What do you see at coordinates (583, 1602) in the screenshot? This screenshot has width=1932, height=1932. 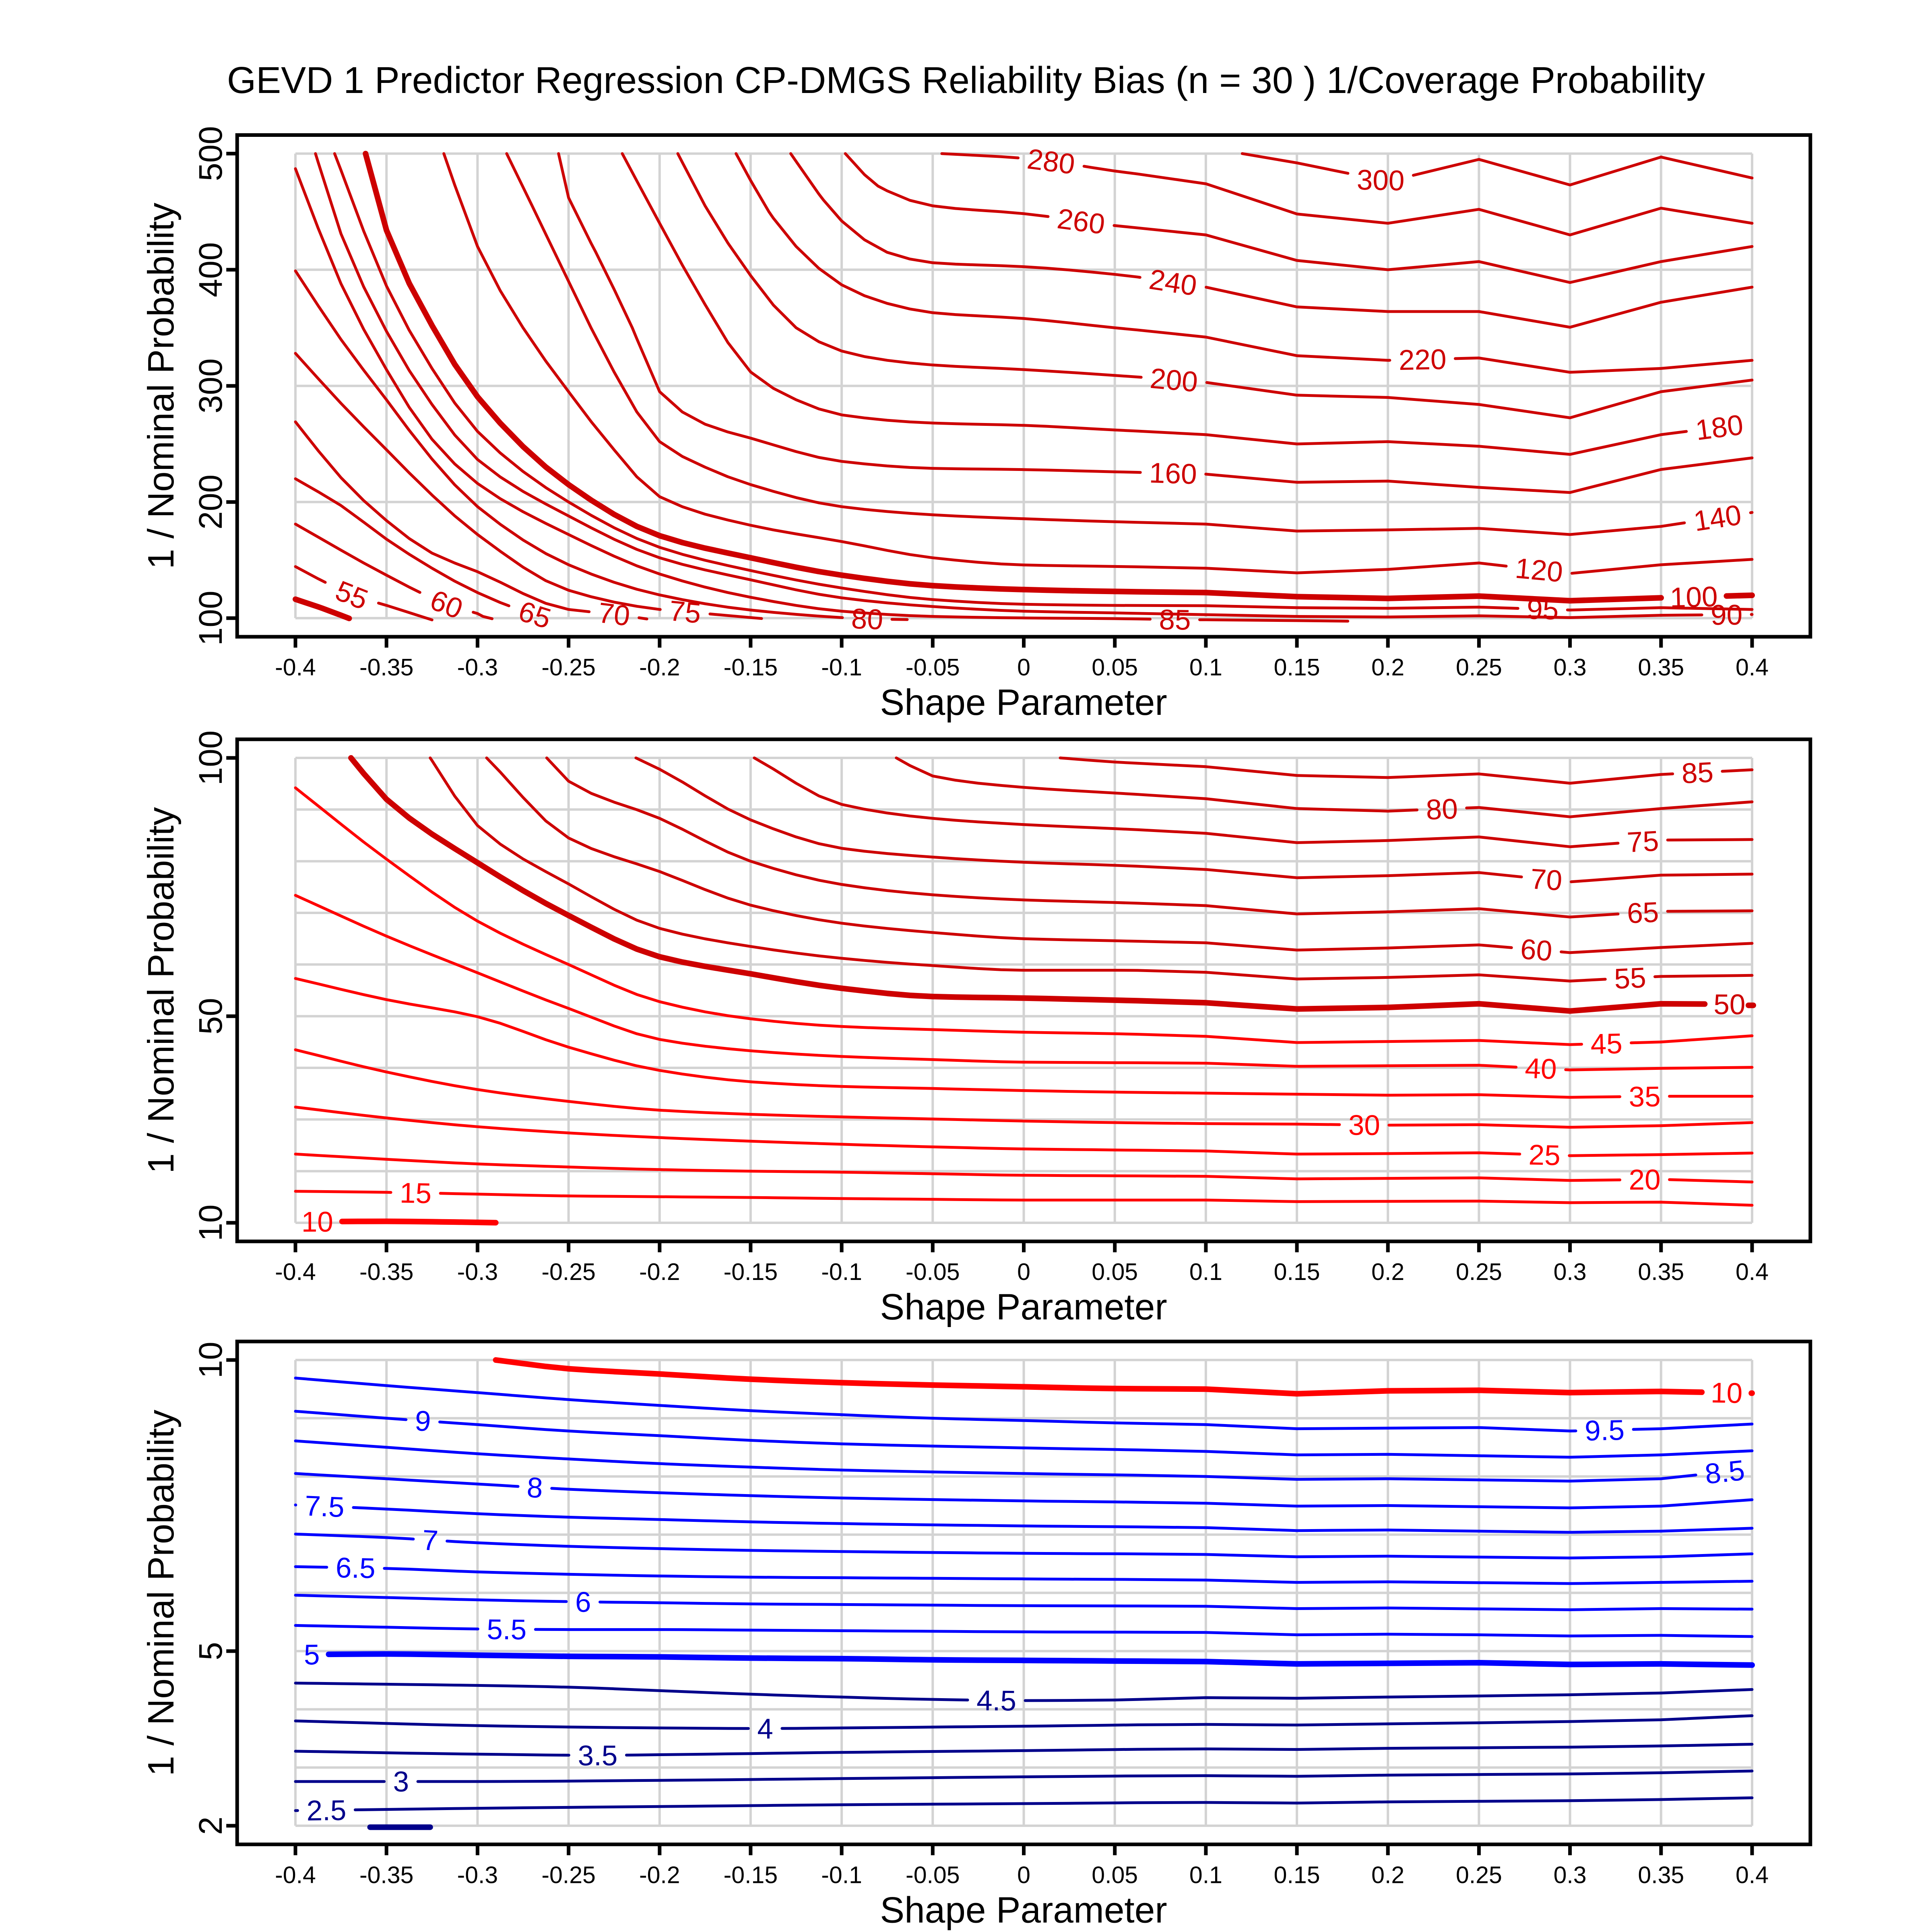 I see `svg-text: 6` at bounding box center [583, 1602].